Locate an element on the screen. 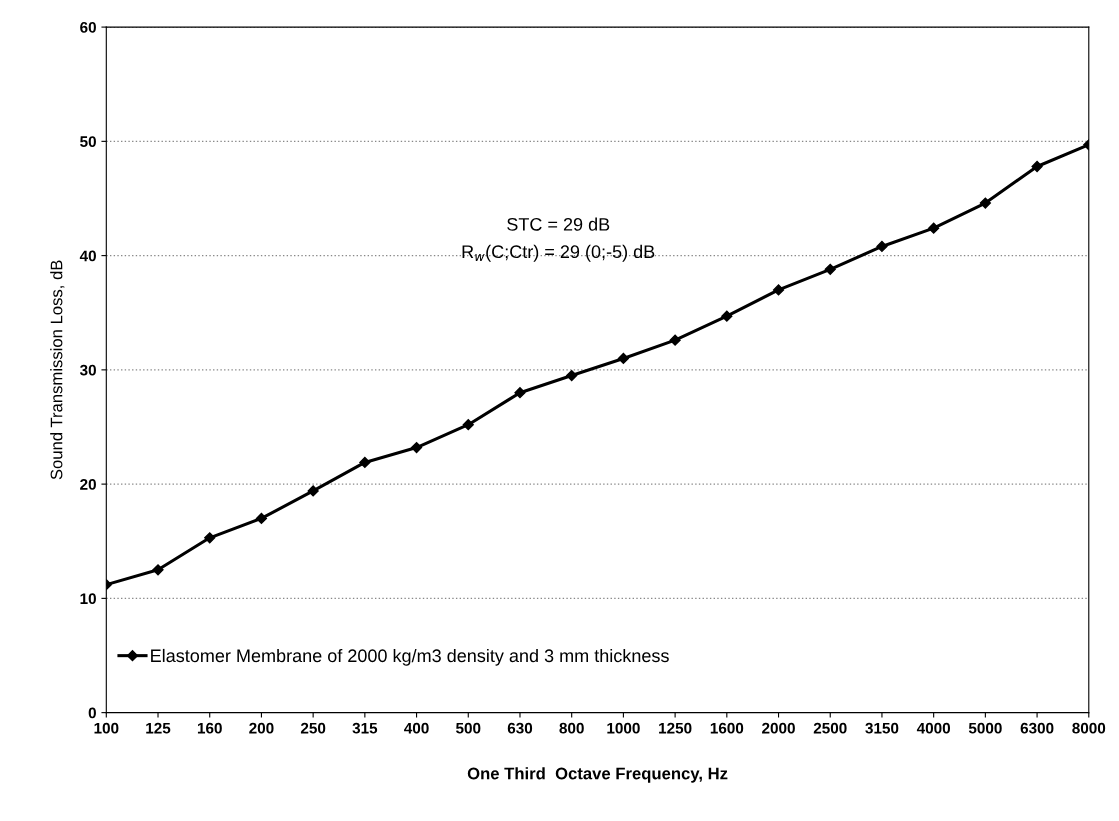 The width and height of the screenshot is (1119, 821). x-tick-label: 3150 is located at coordinates (882, 728).